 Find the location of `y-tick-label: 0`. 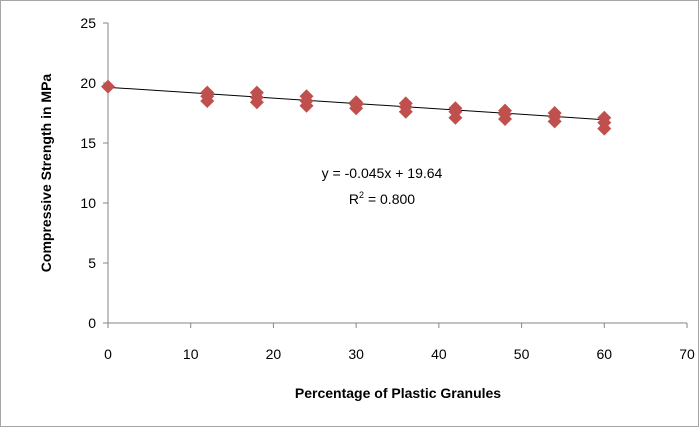

y-tick-label: 0 is located at coordinates (92, 323).